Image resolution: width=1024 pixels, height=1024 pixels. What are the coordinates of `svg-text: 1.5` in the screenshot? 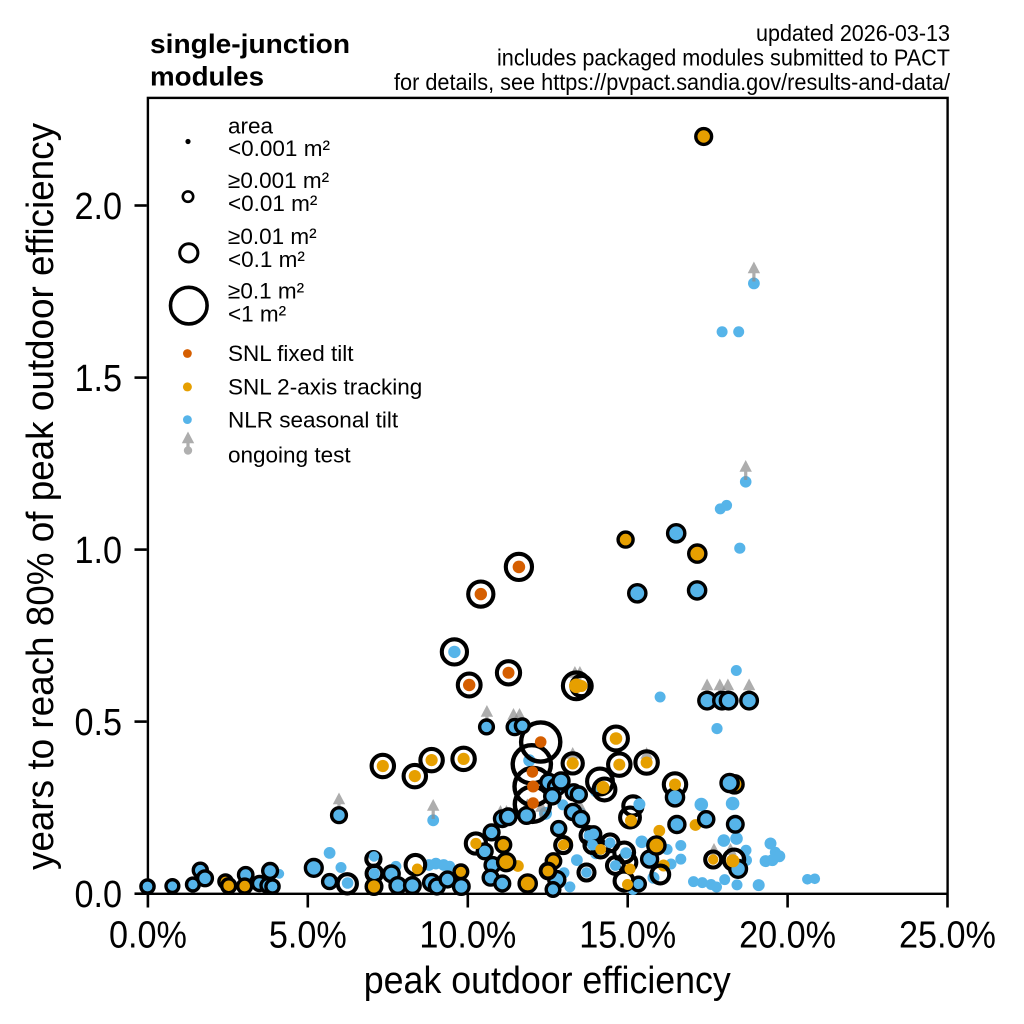 It's located at (98, 377).